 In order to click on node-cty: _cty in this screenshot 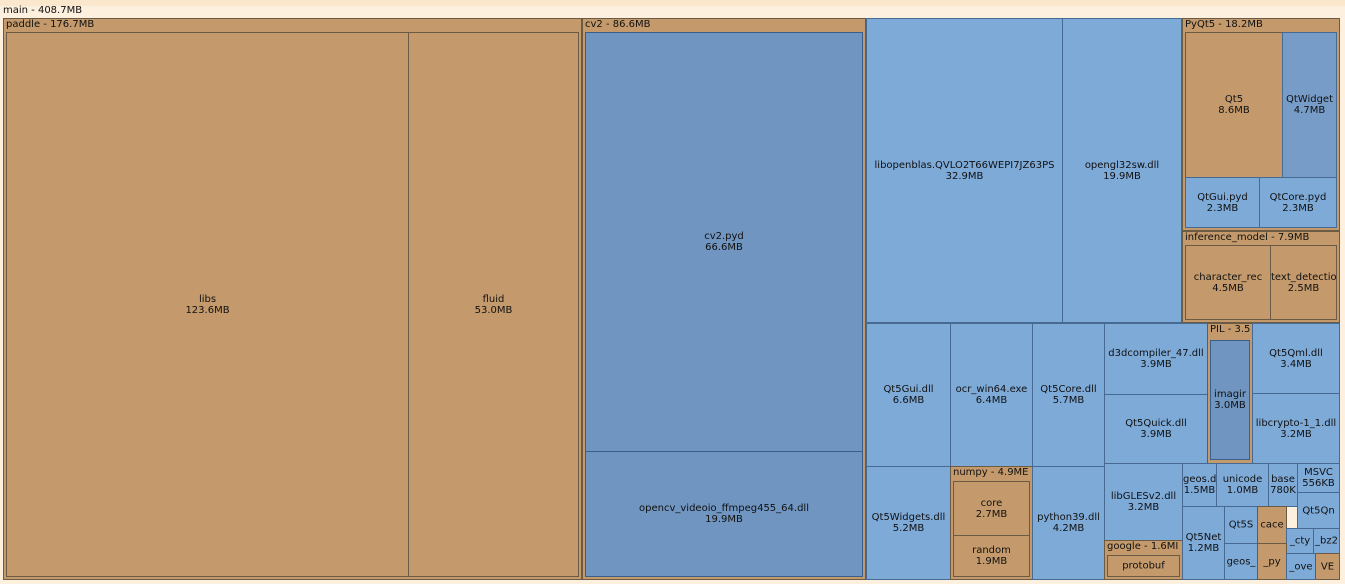, I will do `click(1300, 541)`.